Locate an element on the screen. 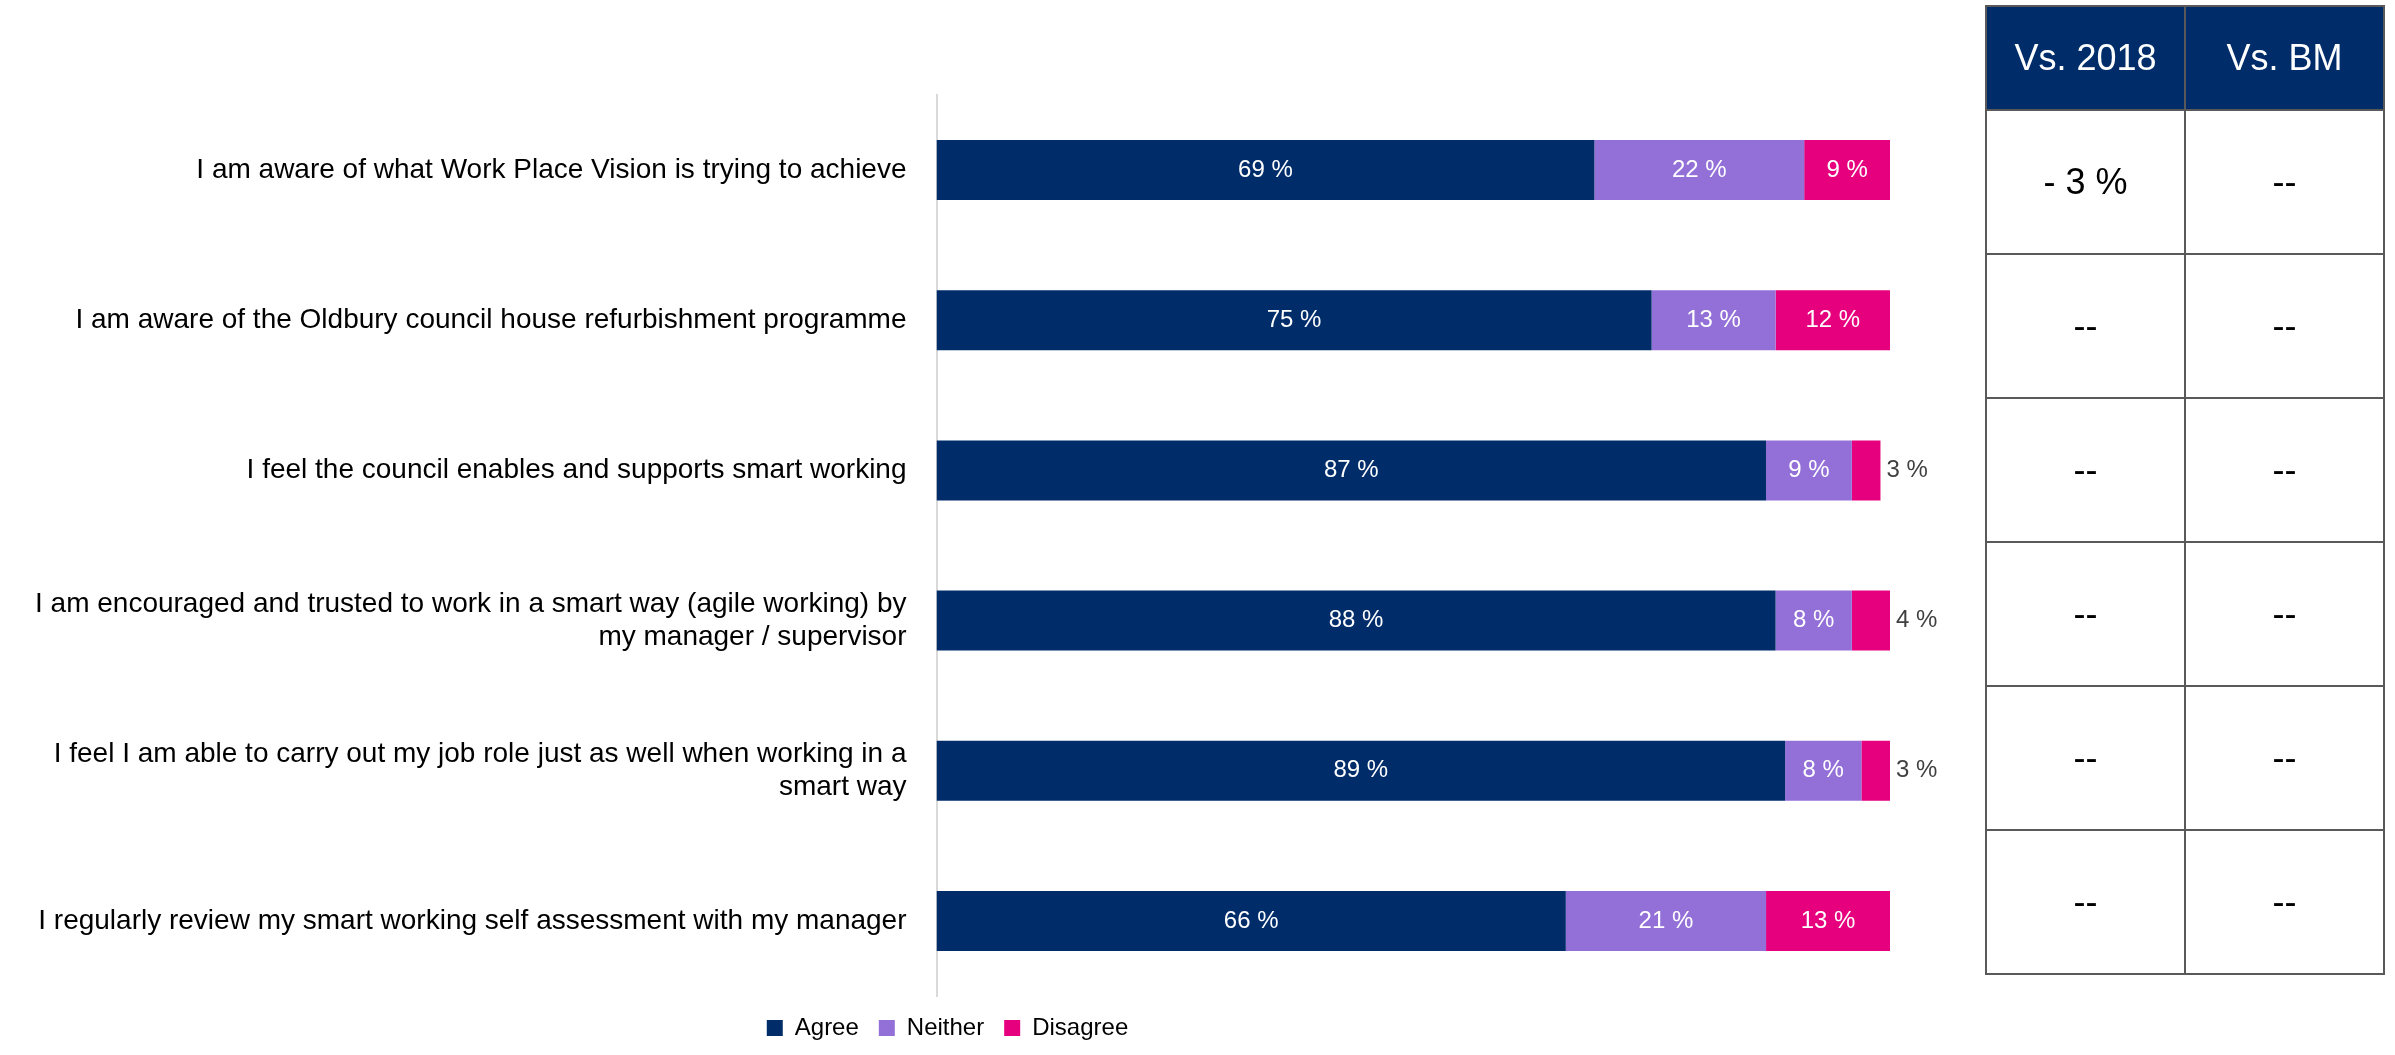 Image resolution: width=2395 pixels, height=1055 pixels. text: - 3 % is located at coordinates (2085, 182).